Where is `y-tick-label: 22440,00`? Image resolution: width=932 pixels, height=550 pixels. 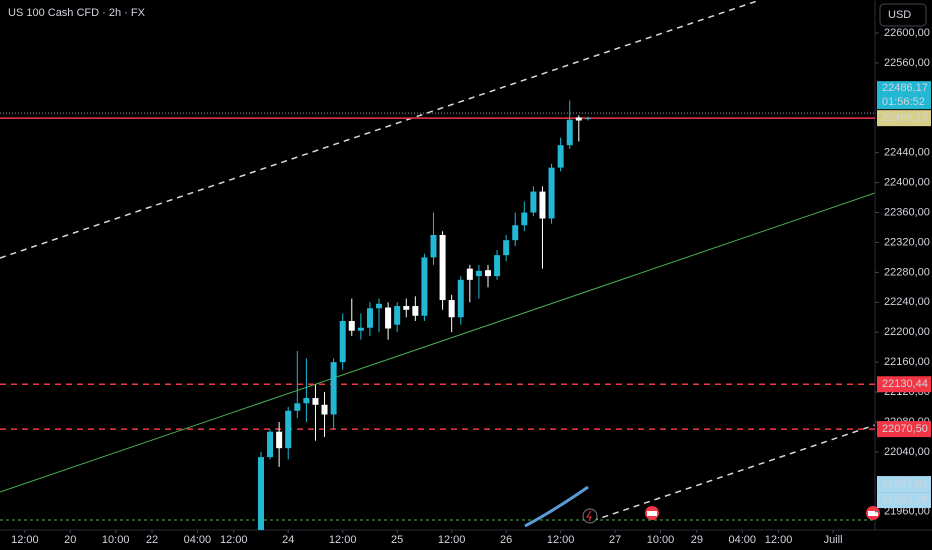 y-tick-label: 22440,00 is located at coordinates (907, 153).